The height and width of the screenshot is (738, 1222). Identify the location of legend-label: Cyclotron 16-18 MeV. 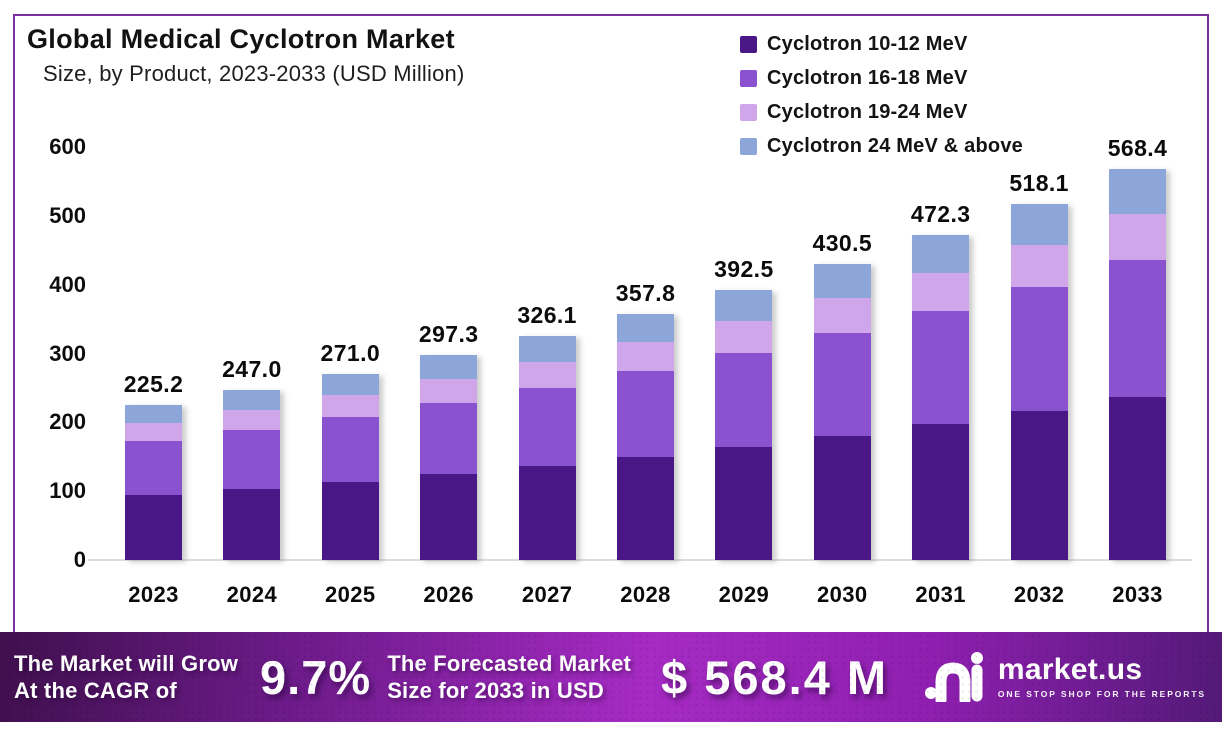
(867, 77).